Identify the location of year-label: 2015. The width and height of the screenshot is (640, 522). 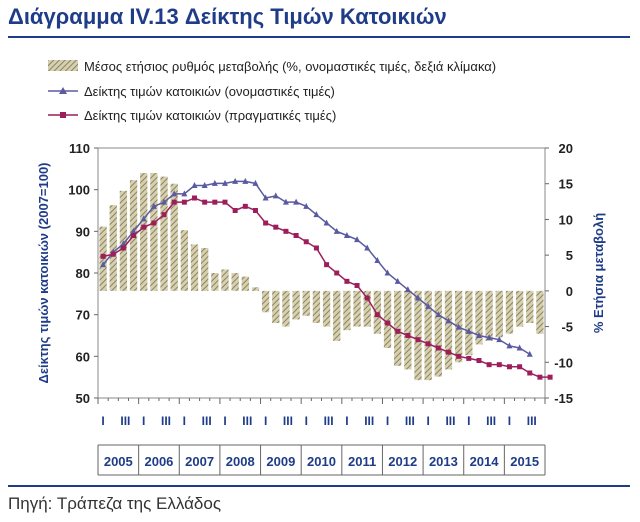
(524, 461).